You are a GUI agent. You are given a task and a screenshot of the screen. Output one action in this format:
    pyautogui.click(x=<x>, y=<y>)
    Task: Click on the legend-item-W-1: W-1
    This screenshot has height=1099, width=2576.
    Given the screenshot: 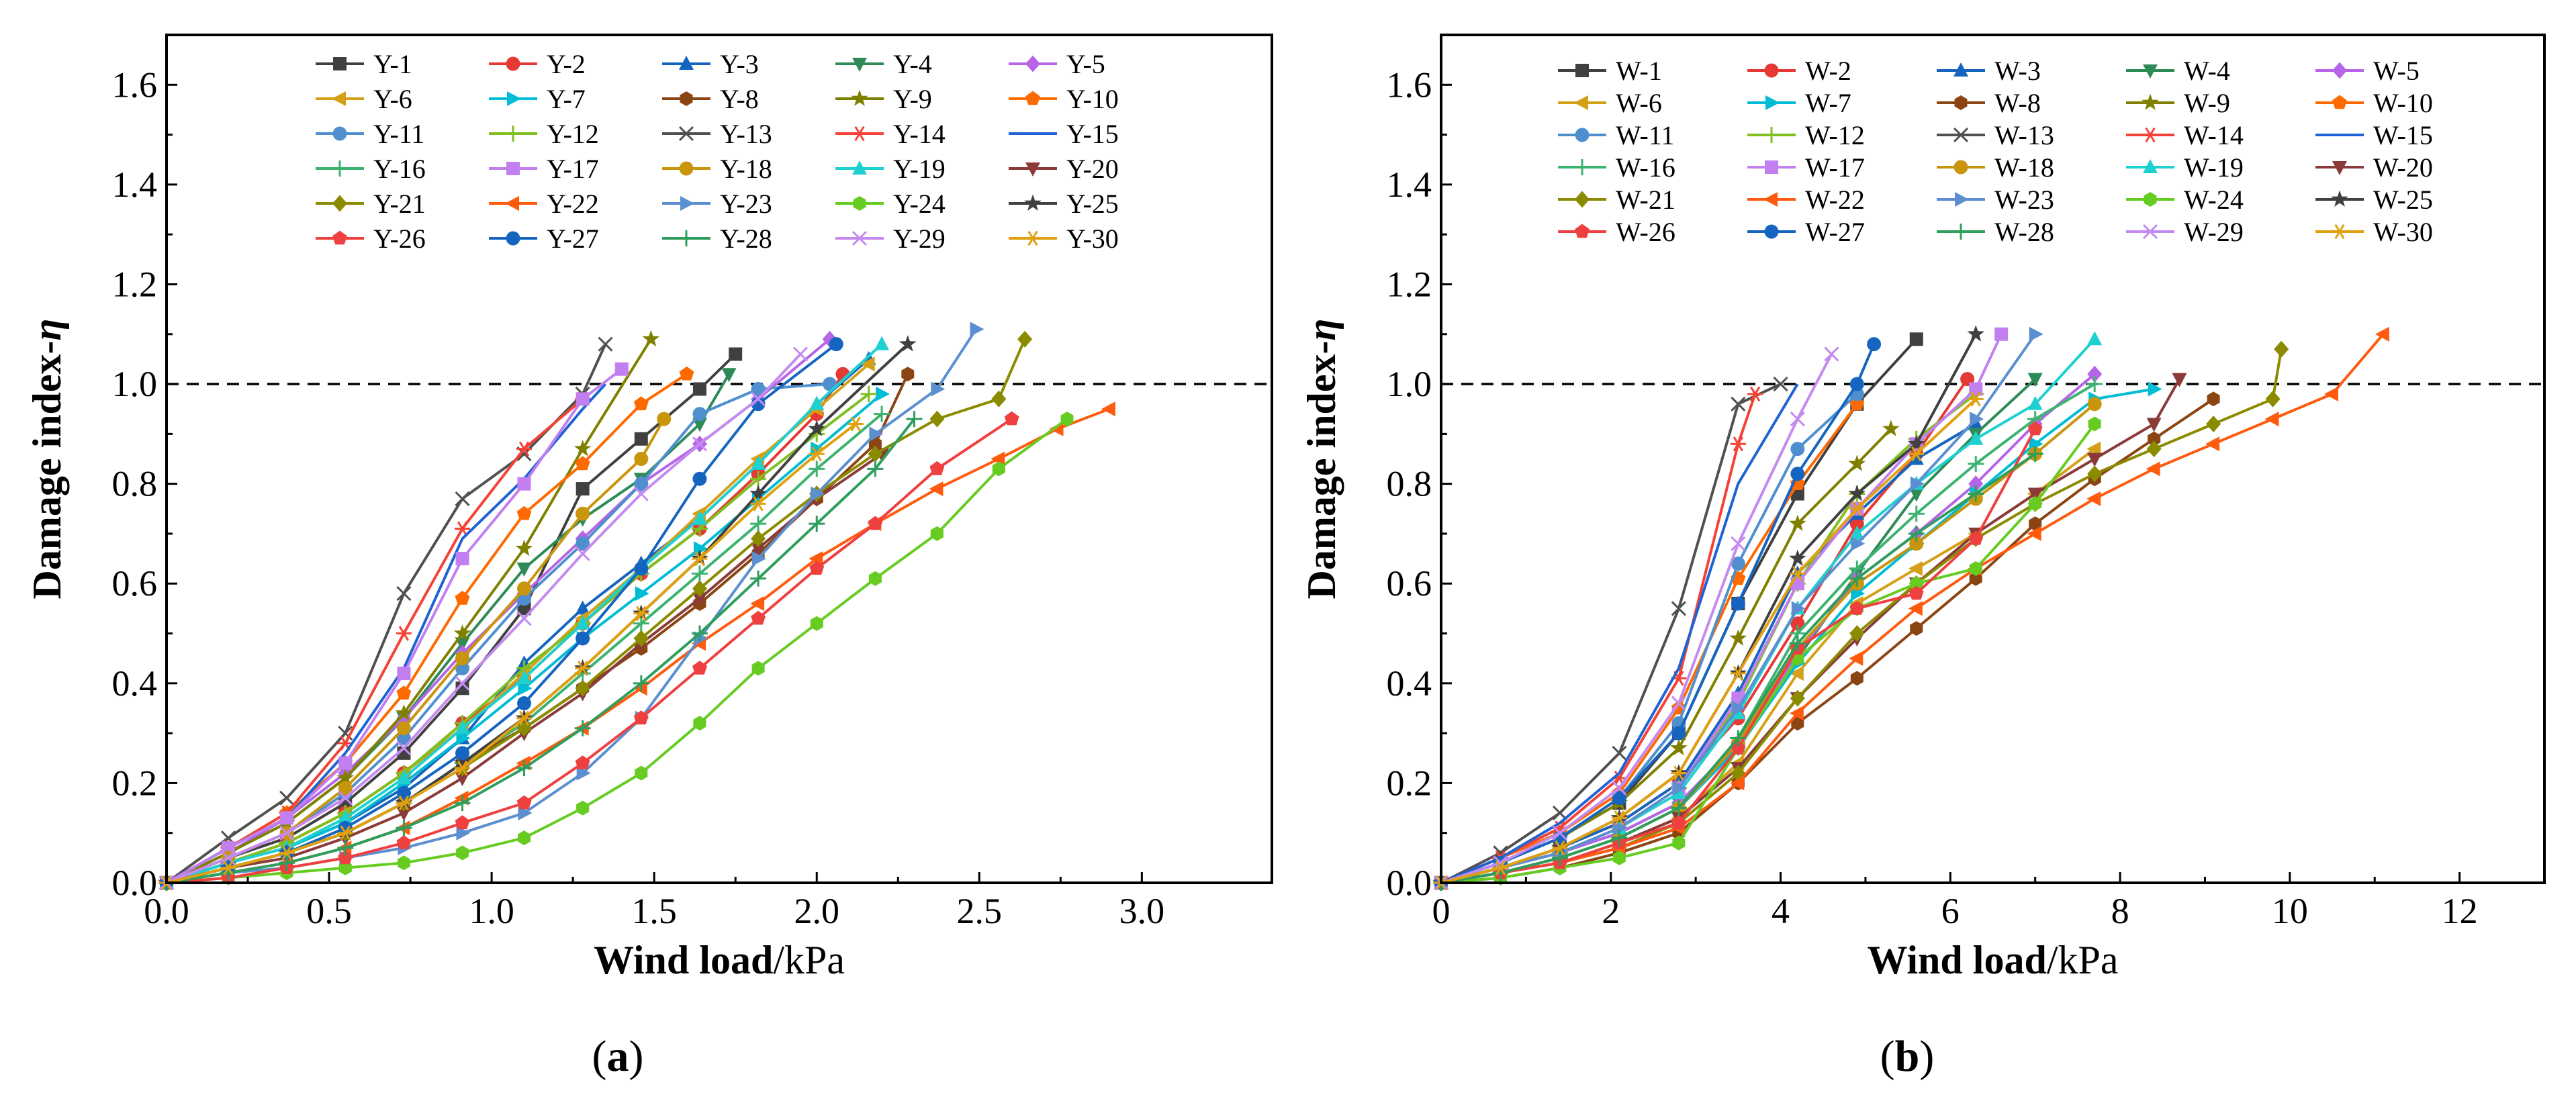 What is the action you would take?
    pyautogui.click(x=1610, y=71)
    